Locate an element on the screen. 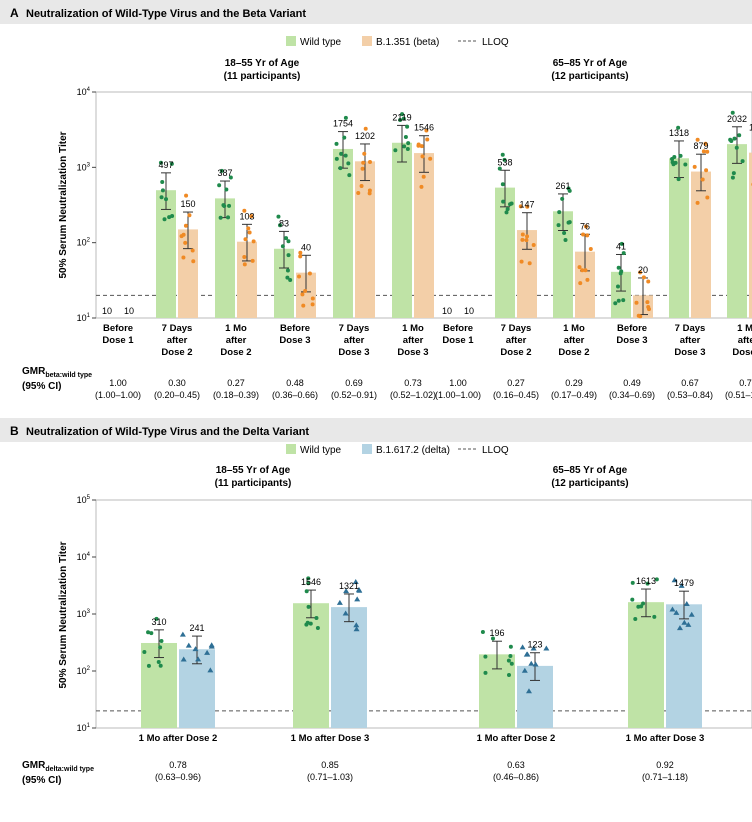  panel-a-gmr-value: 1.00 is located at coordinates (458, 383).